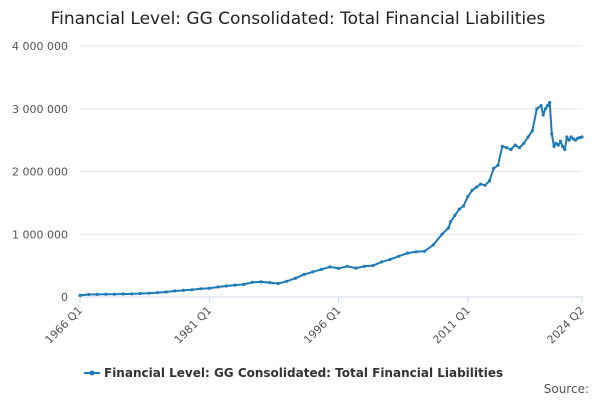 This screenshot has height=400, width=600. What do you see at coordinates (40, 46) in the screenshot?
I see `y-tick-label: 4 000 000` at bounding box center [40, 46].